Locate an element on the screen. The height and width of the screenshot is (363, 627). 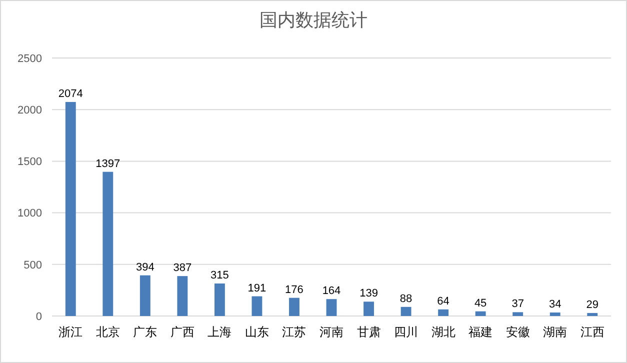
x-tick-label: 河南 is located at coordinates (332, 332).